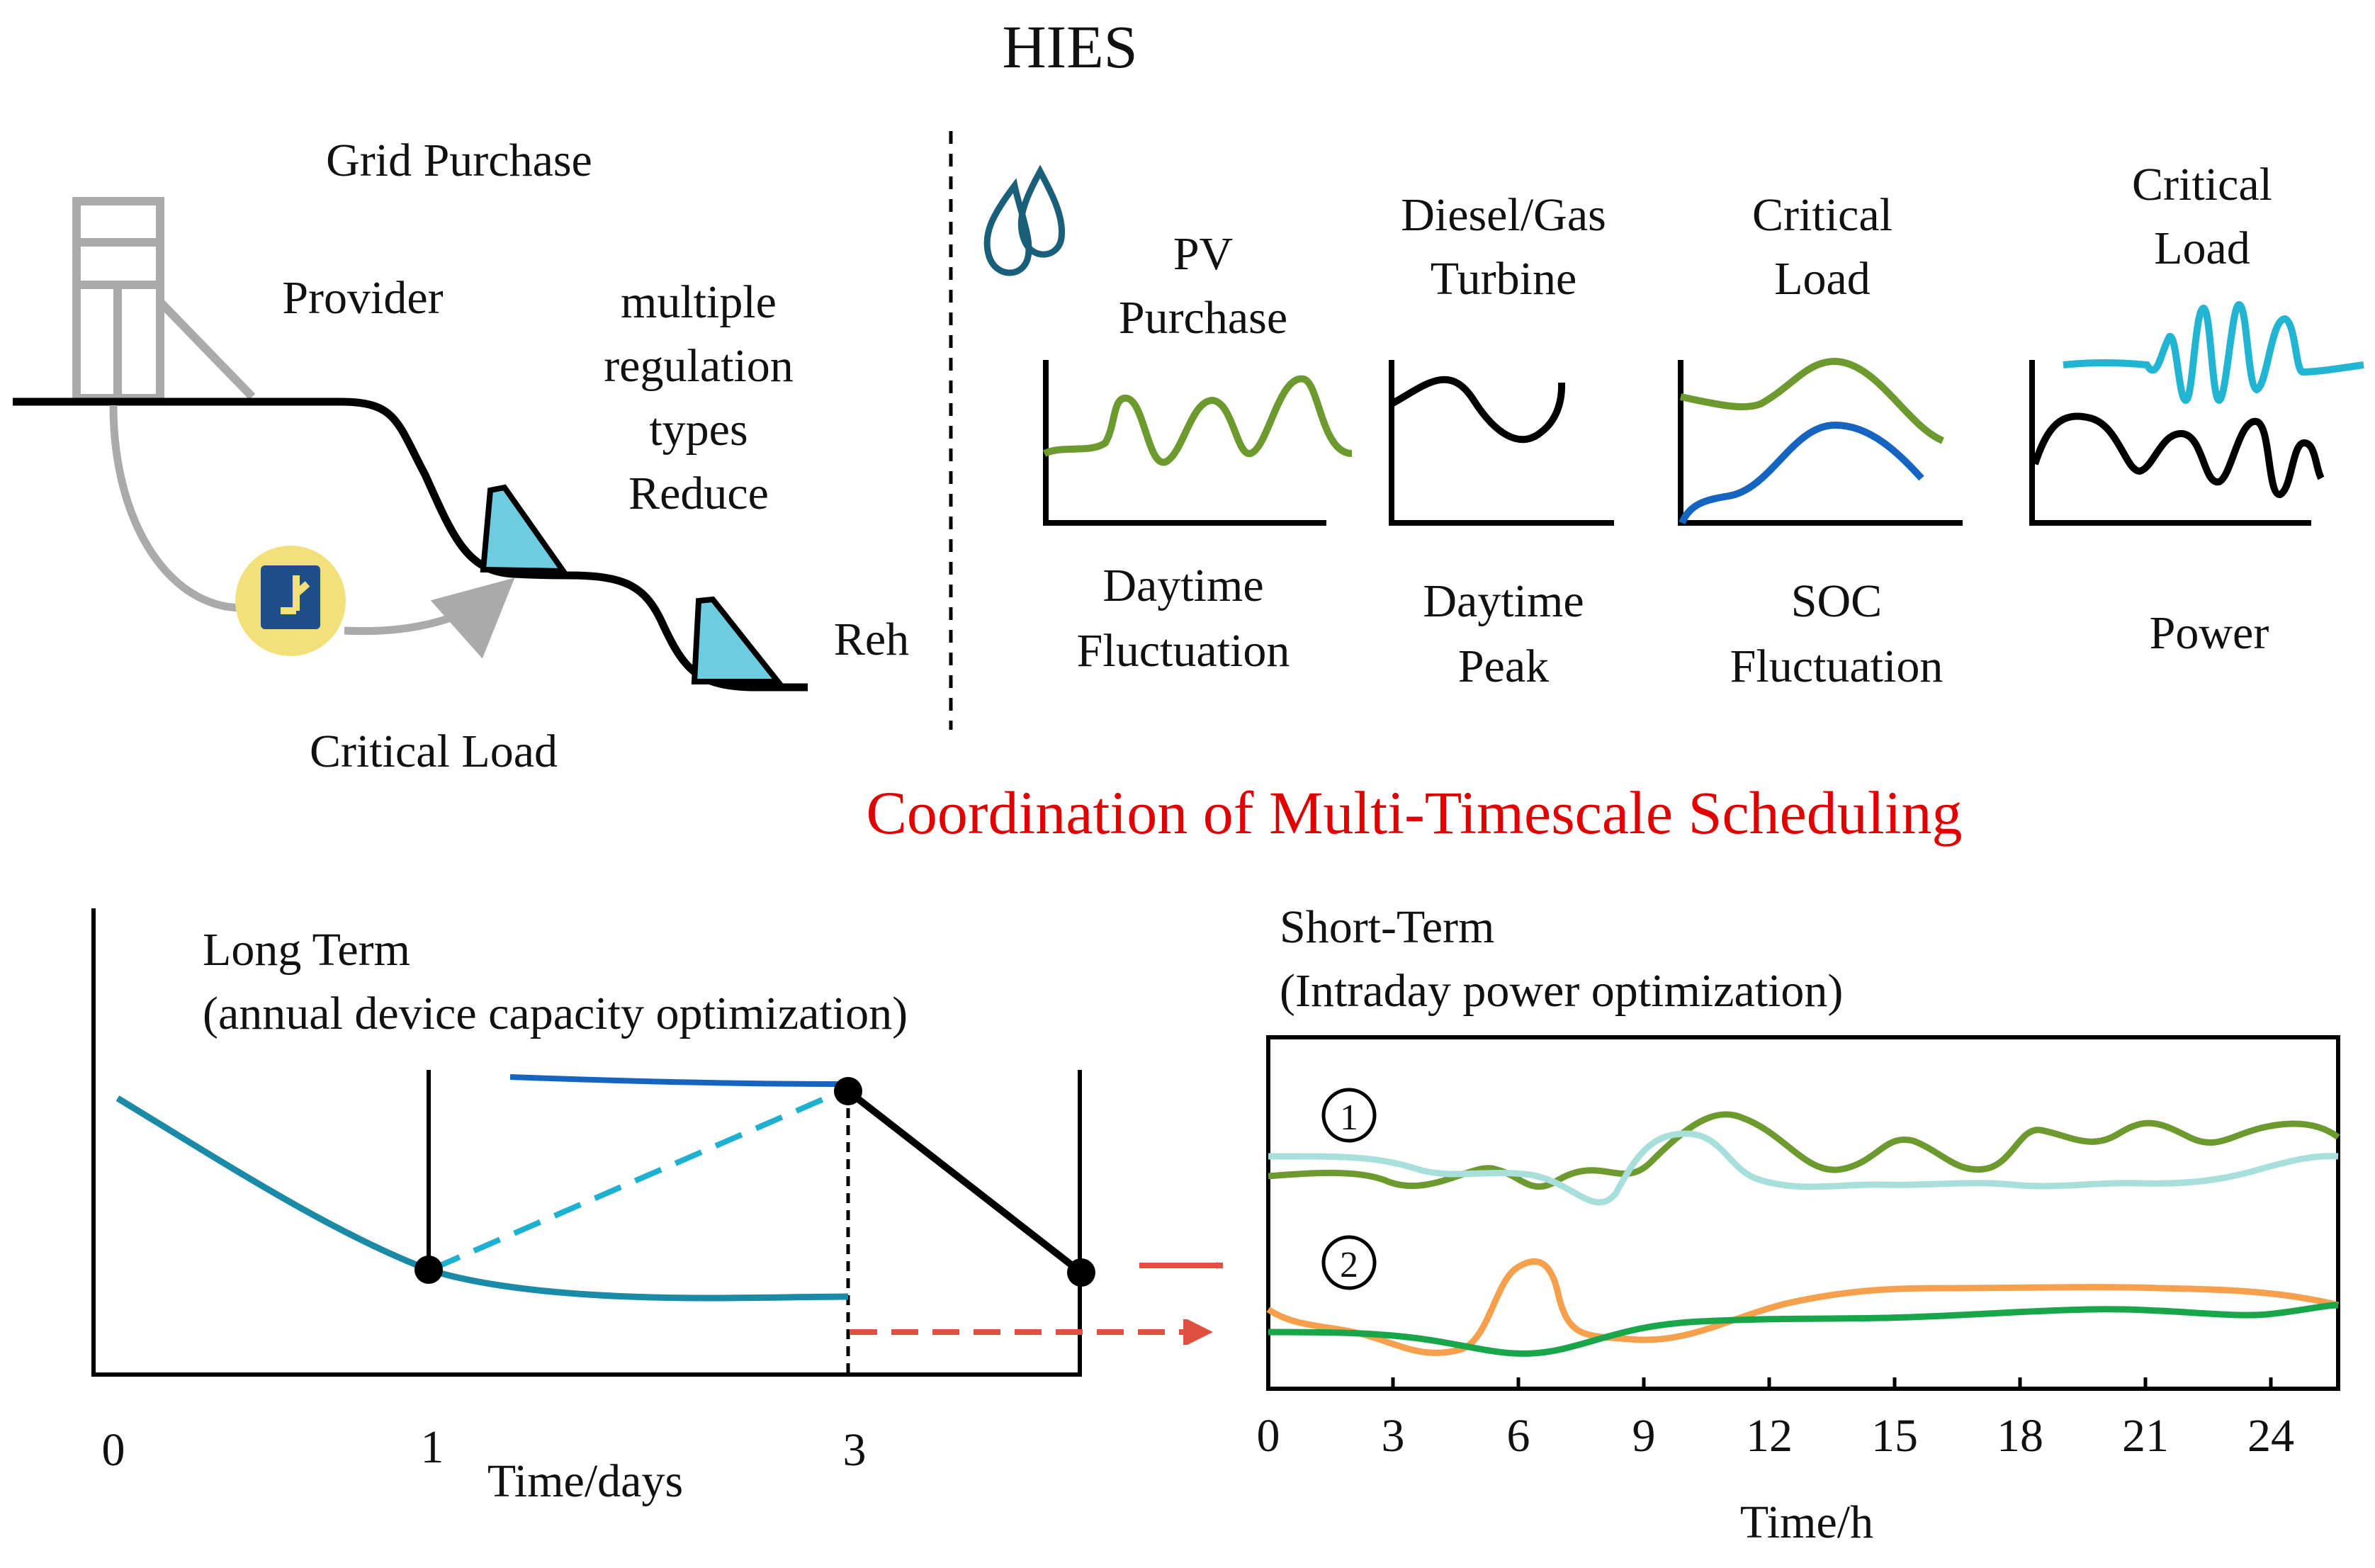  I want to click on panel-critical-load-power: Critical Load Power, so click(2196, 409).